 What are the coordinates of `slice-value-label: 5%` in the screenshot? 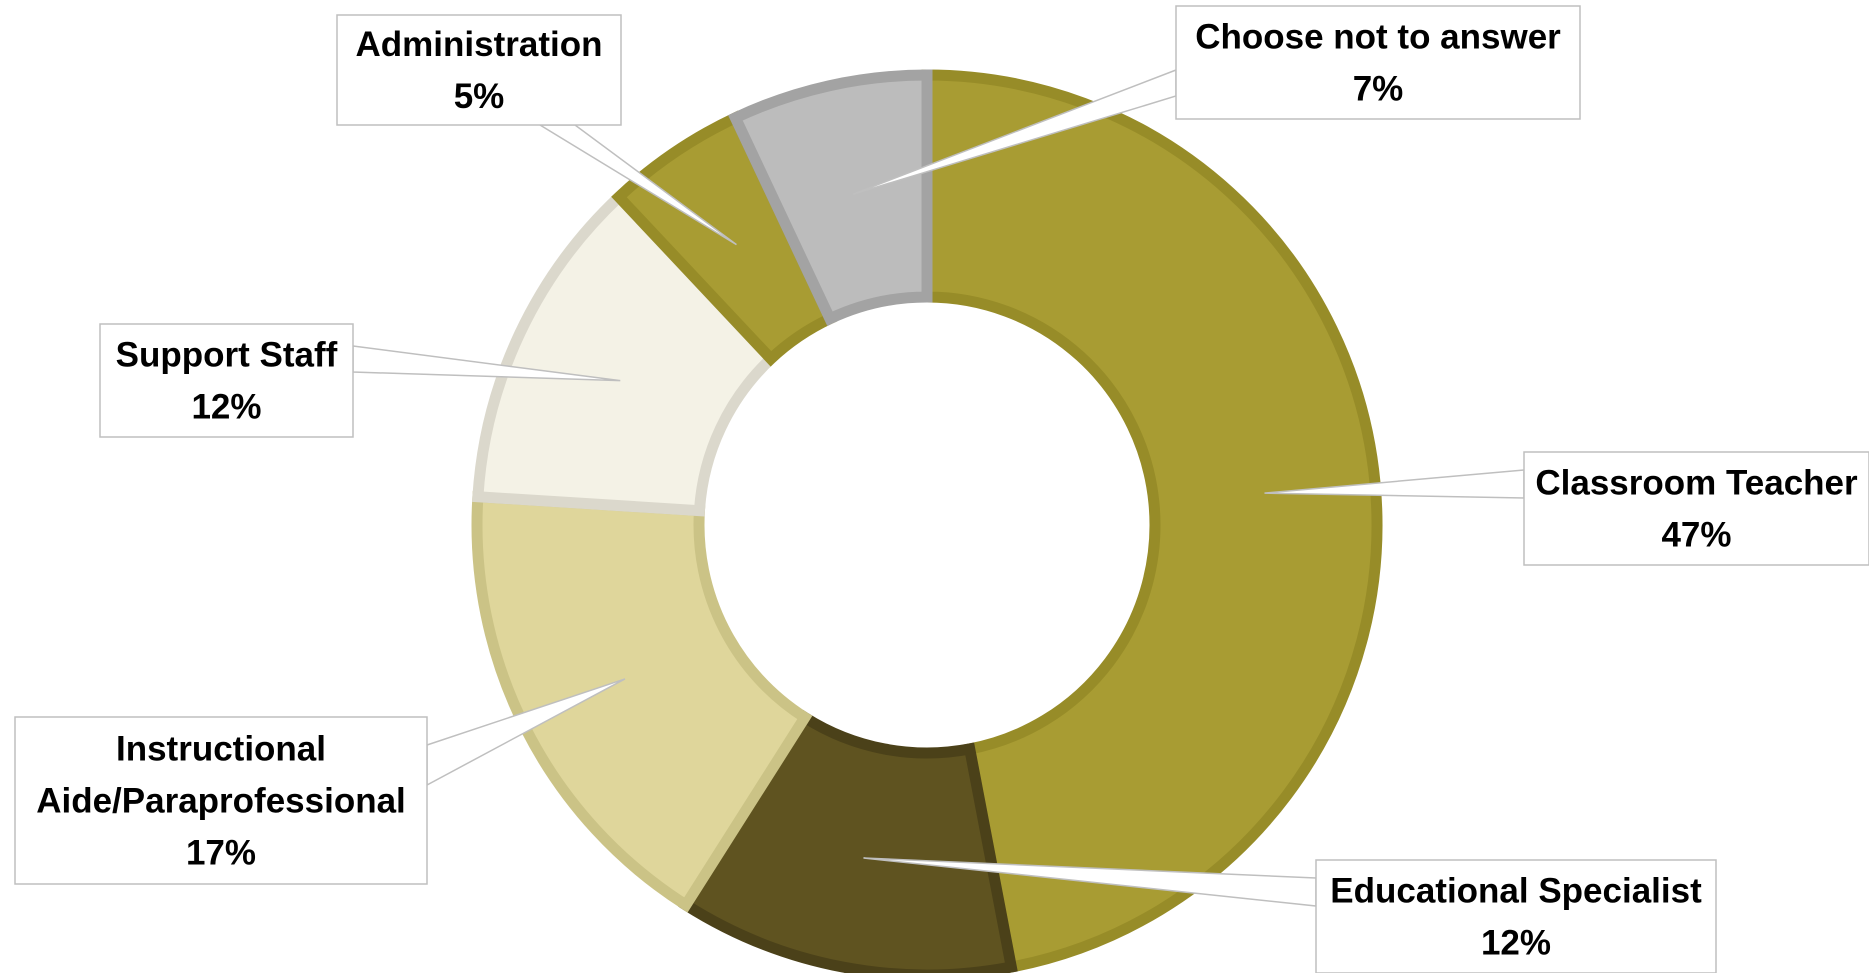 It's located at (479, 96).